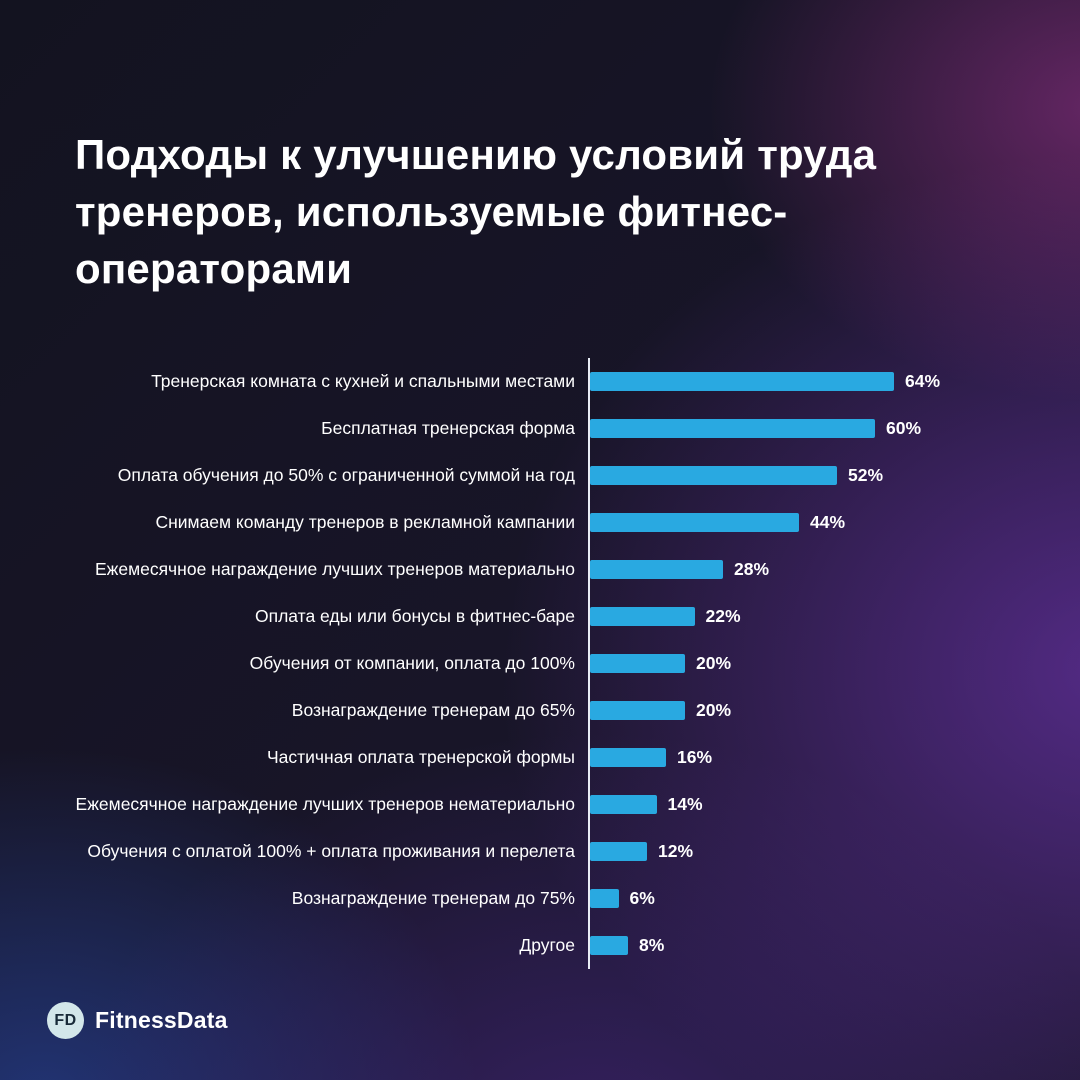  I want to click on chart-row: Вознаграждение тренерам до 65% 20%, so click(540, 710).